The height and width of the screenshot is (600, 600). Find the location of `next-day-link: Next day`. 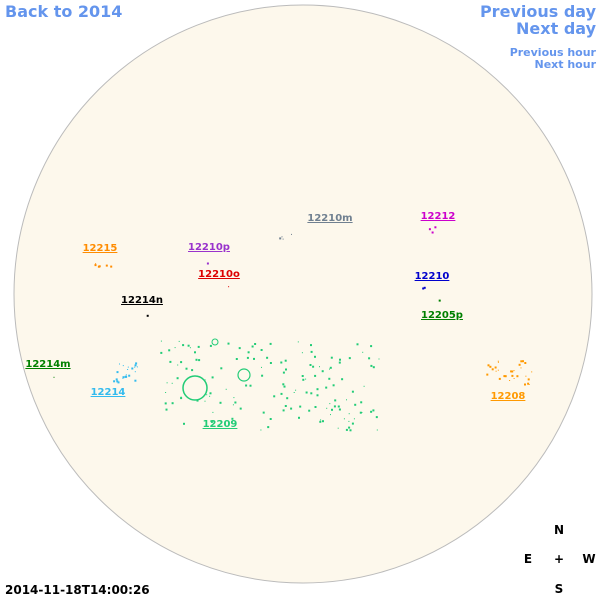

next-day-link: Next day is located at coordinates (556, 28).